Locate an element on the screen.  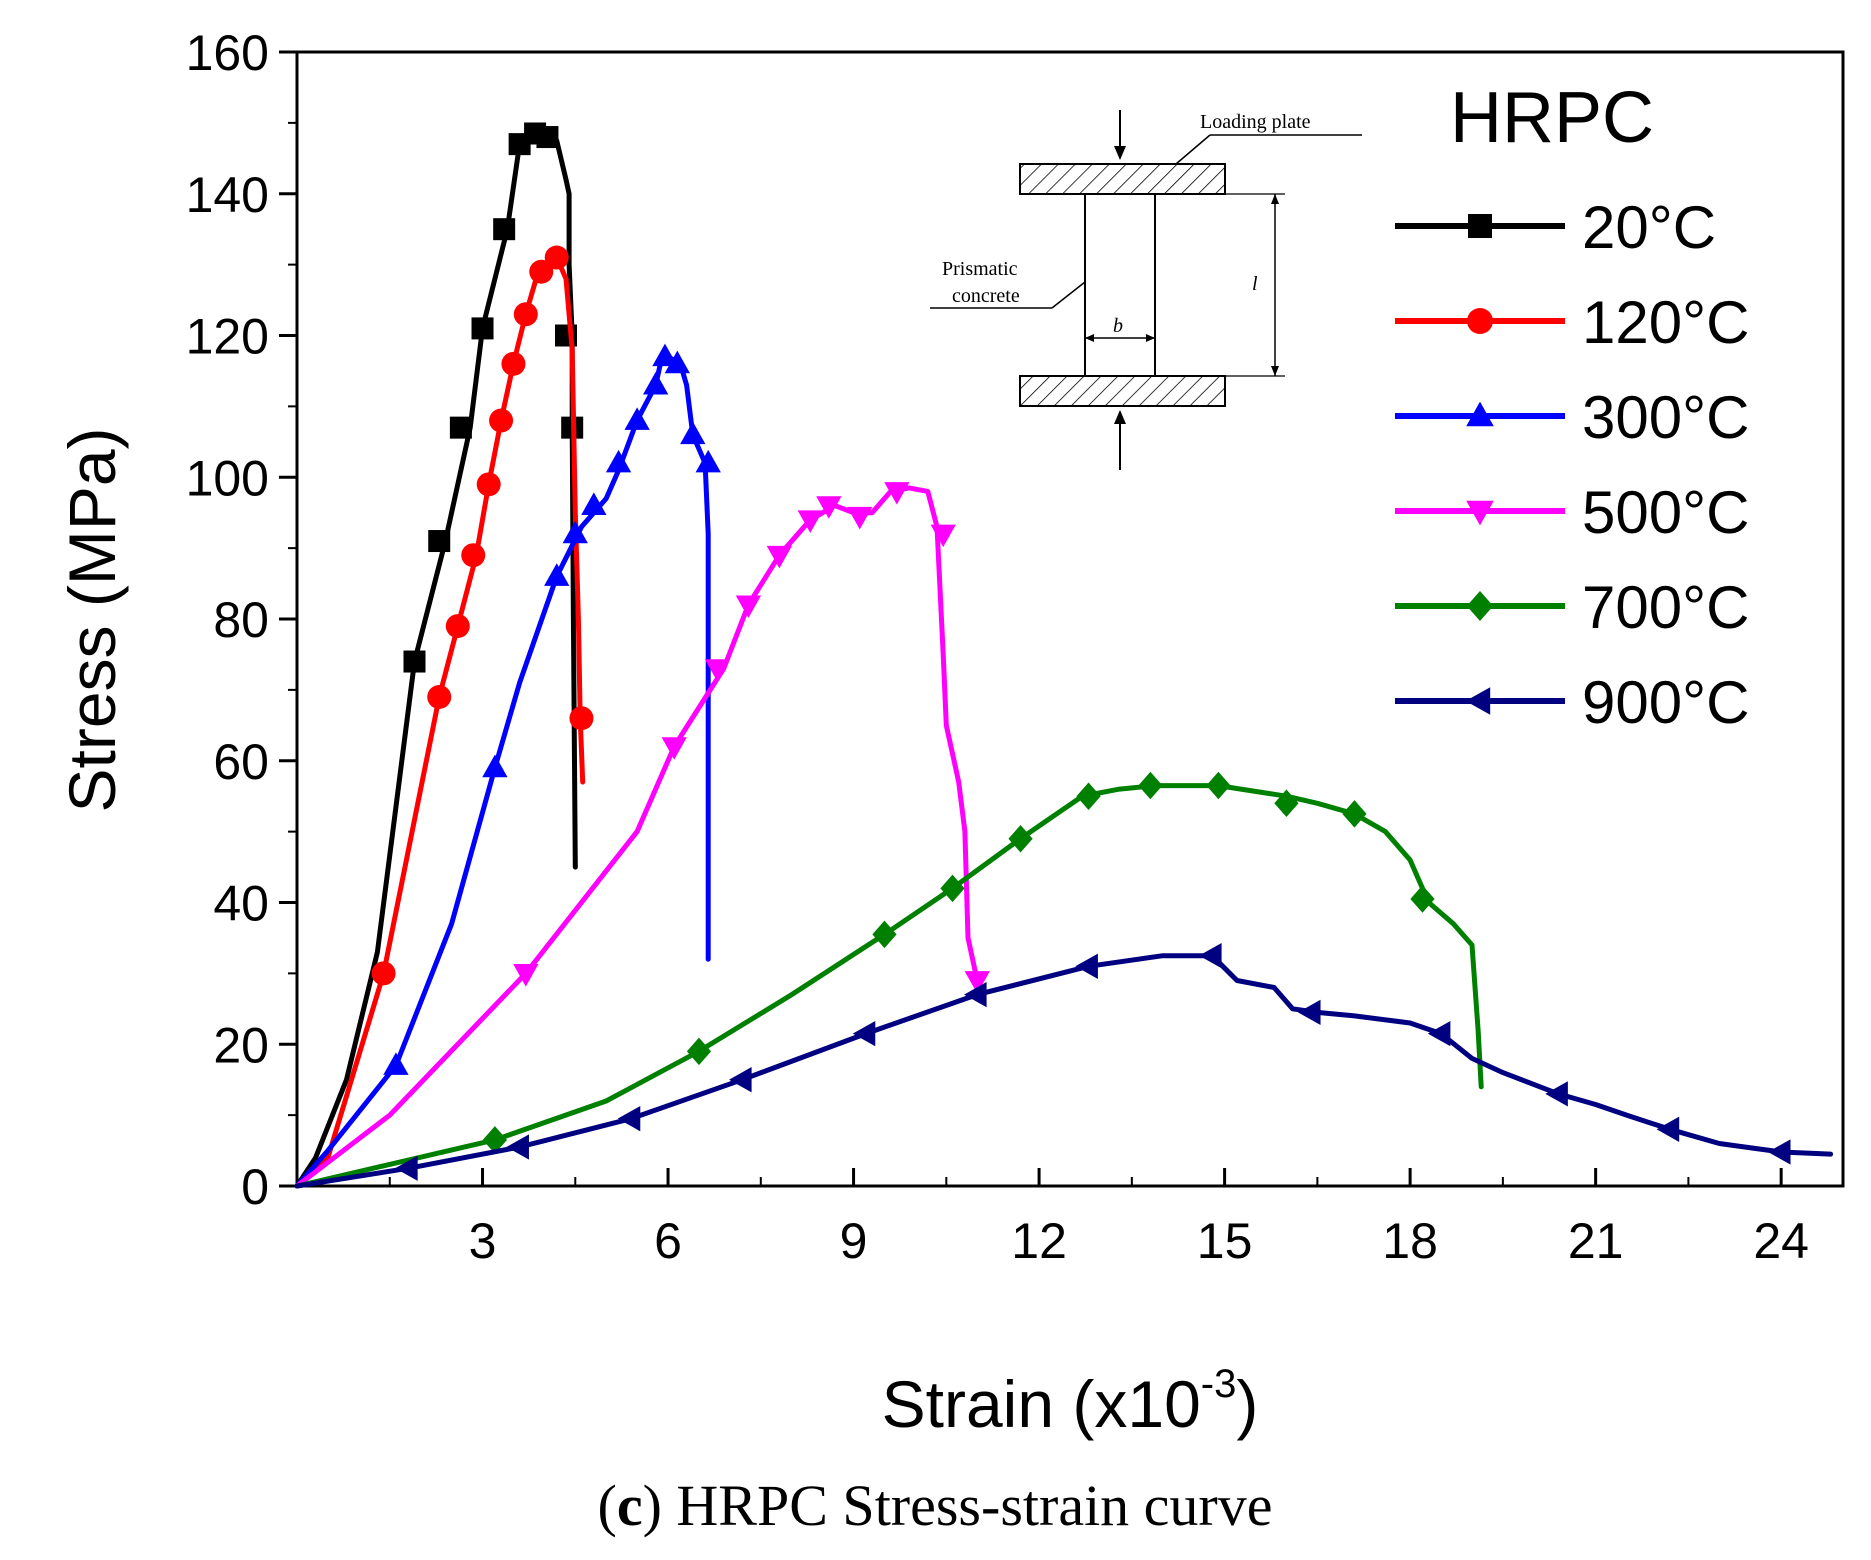
x-tick-label: 21 is located at coordinates (1596, 1241).